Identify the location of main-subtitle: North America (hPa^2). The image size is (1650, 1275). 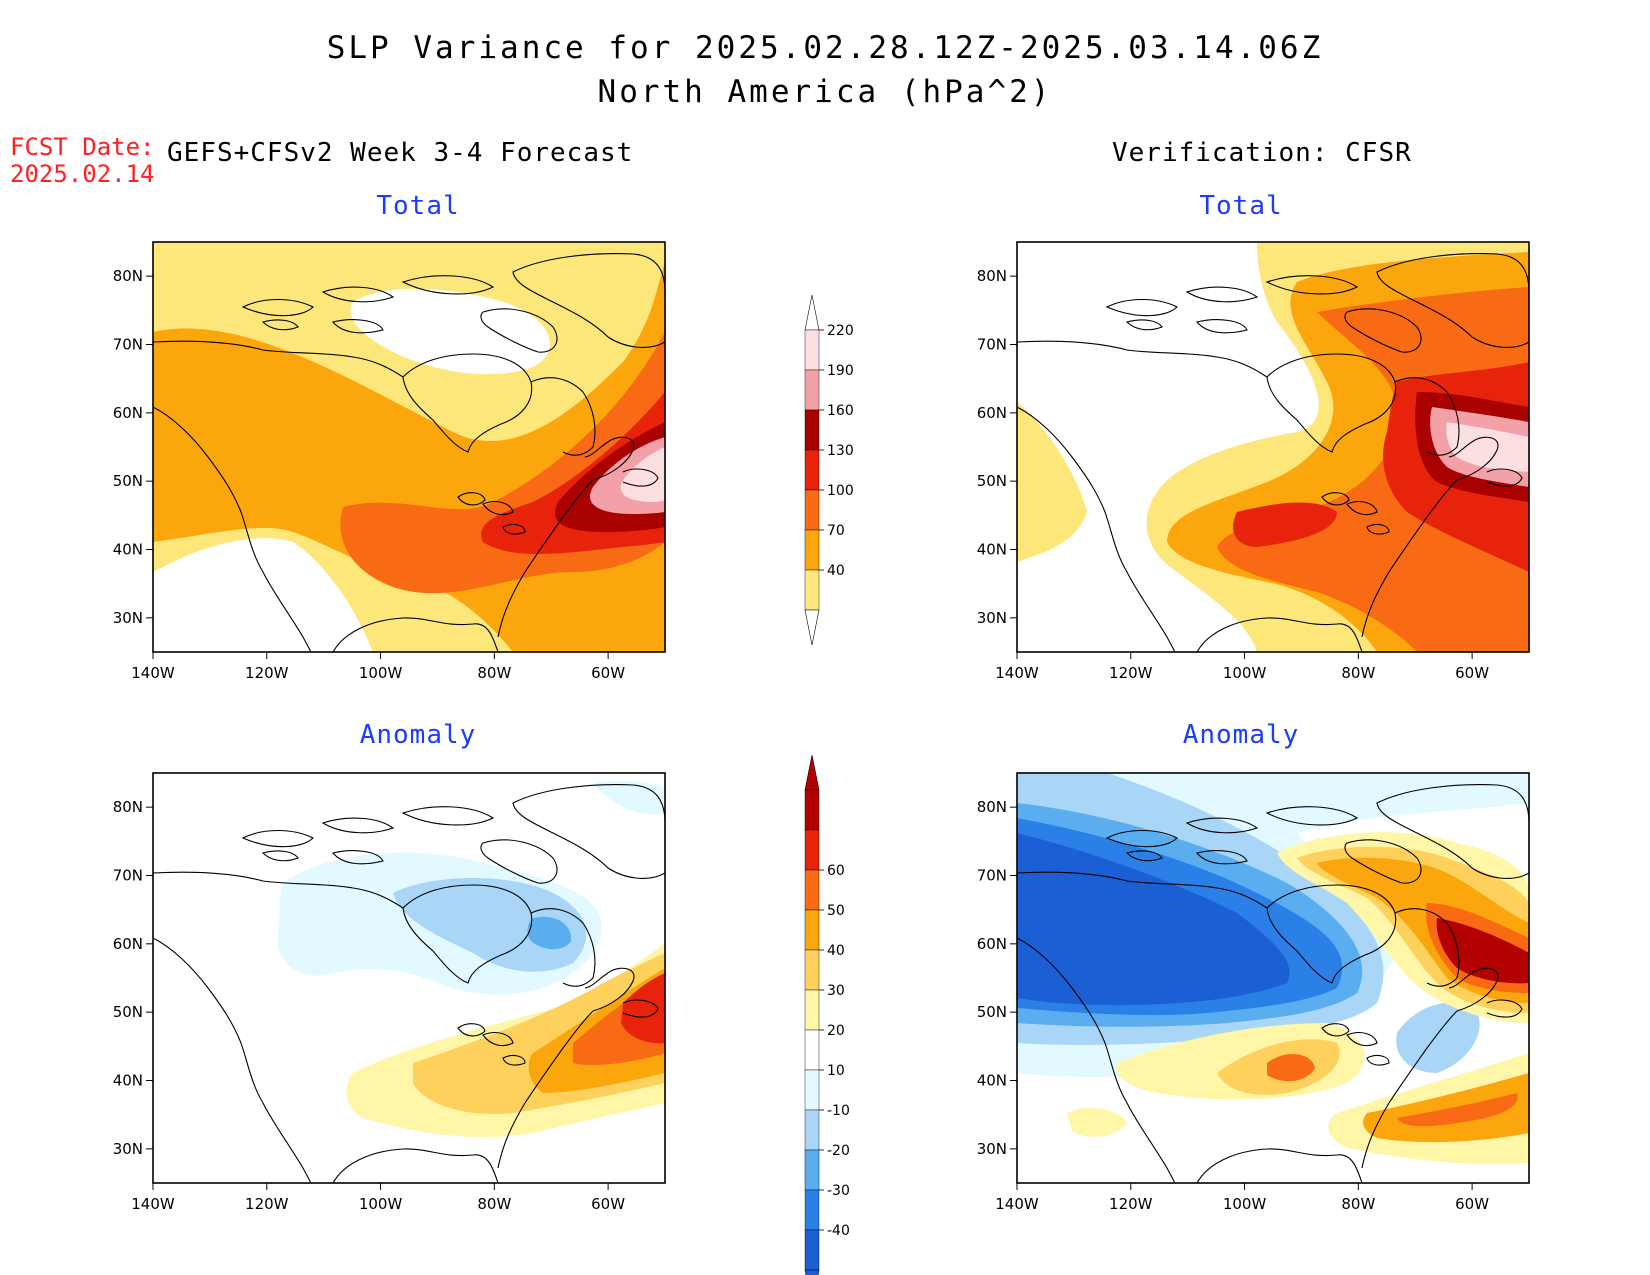
(825, 92).